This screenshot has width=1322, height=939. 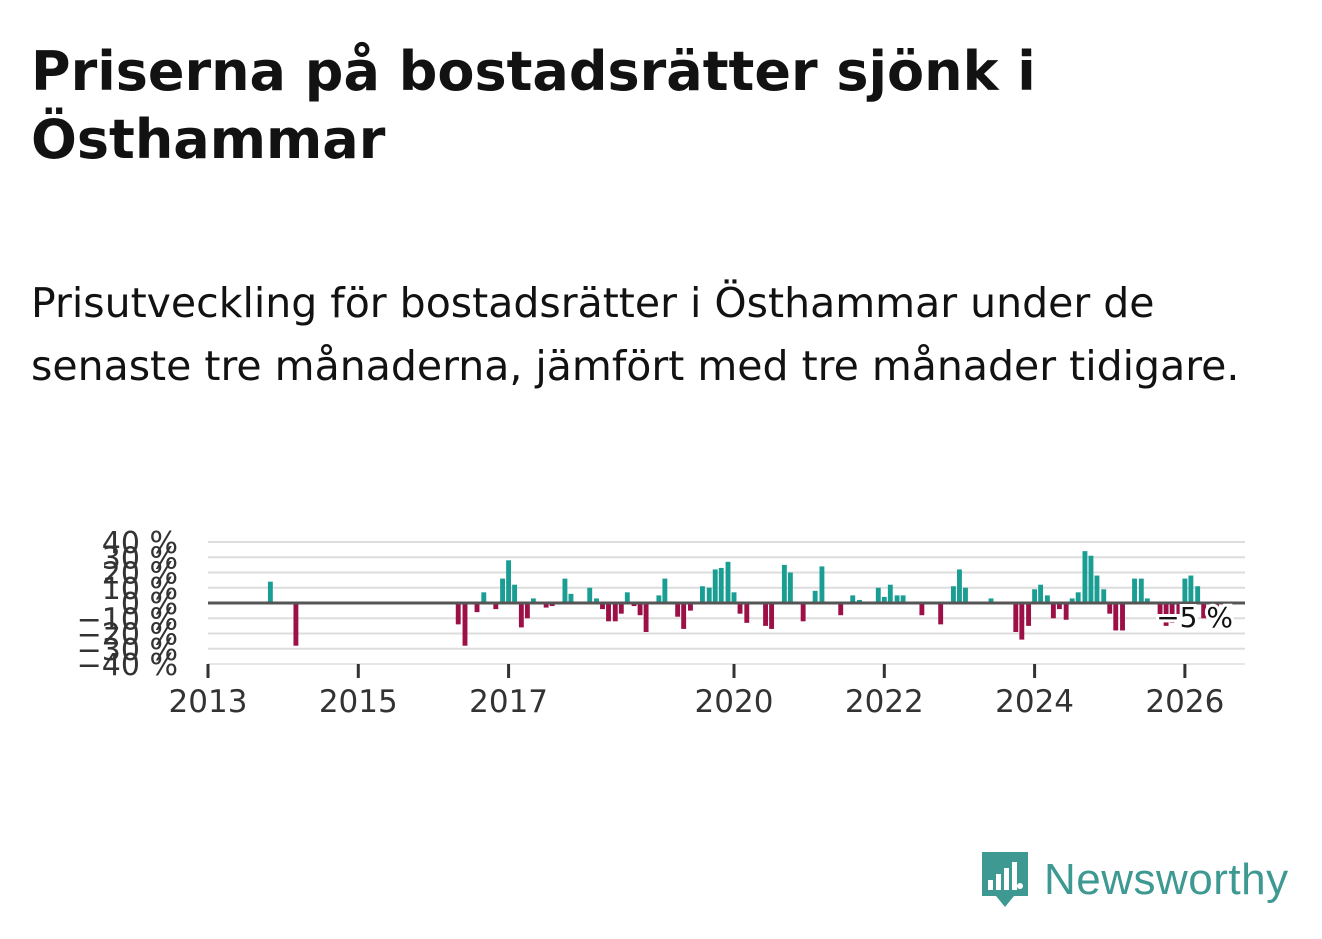 I want to click on x-tick-label: 2013, so click(x=208, y=702).